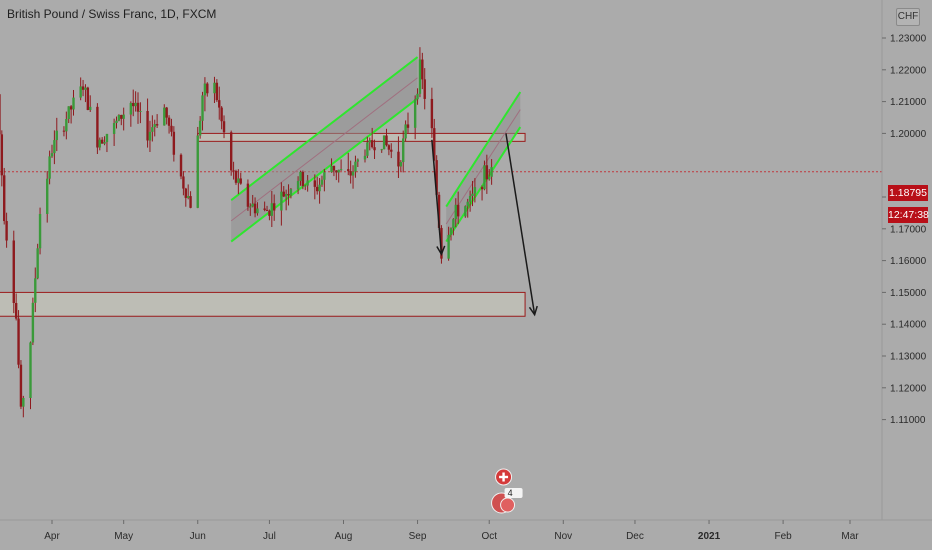 The width and height of the screenshot is (932, 550). What do you see at coordinates (563, 536) in the screenshot?
I see `x-tick-label: Nov` at bounding box center [563, 536].